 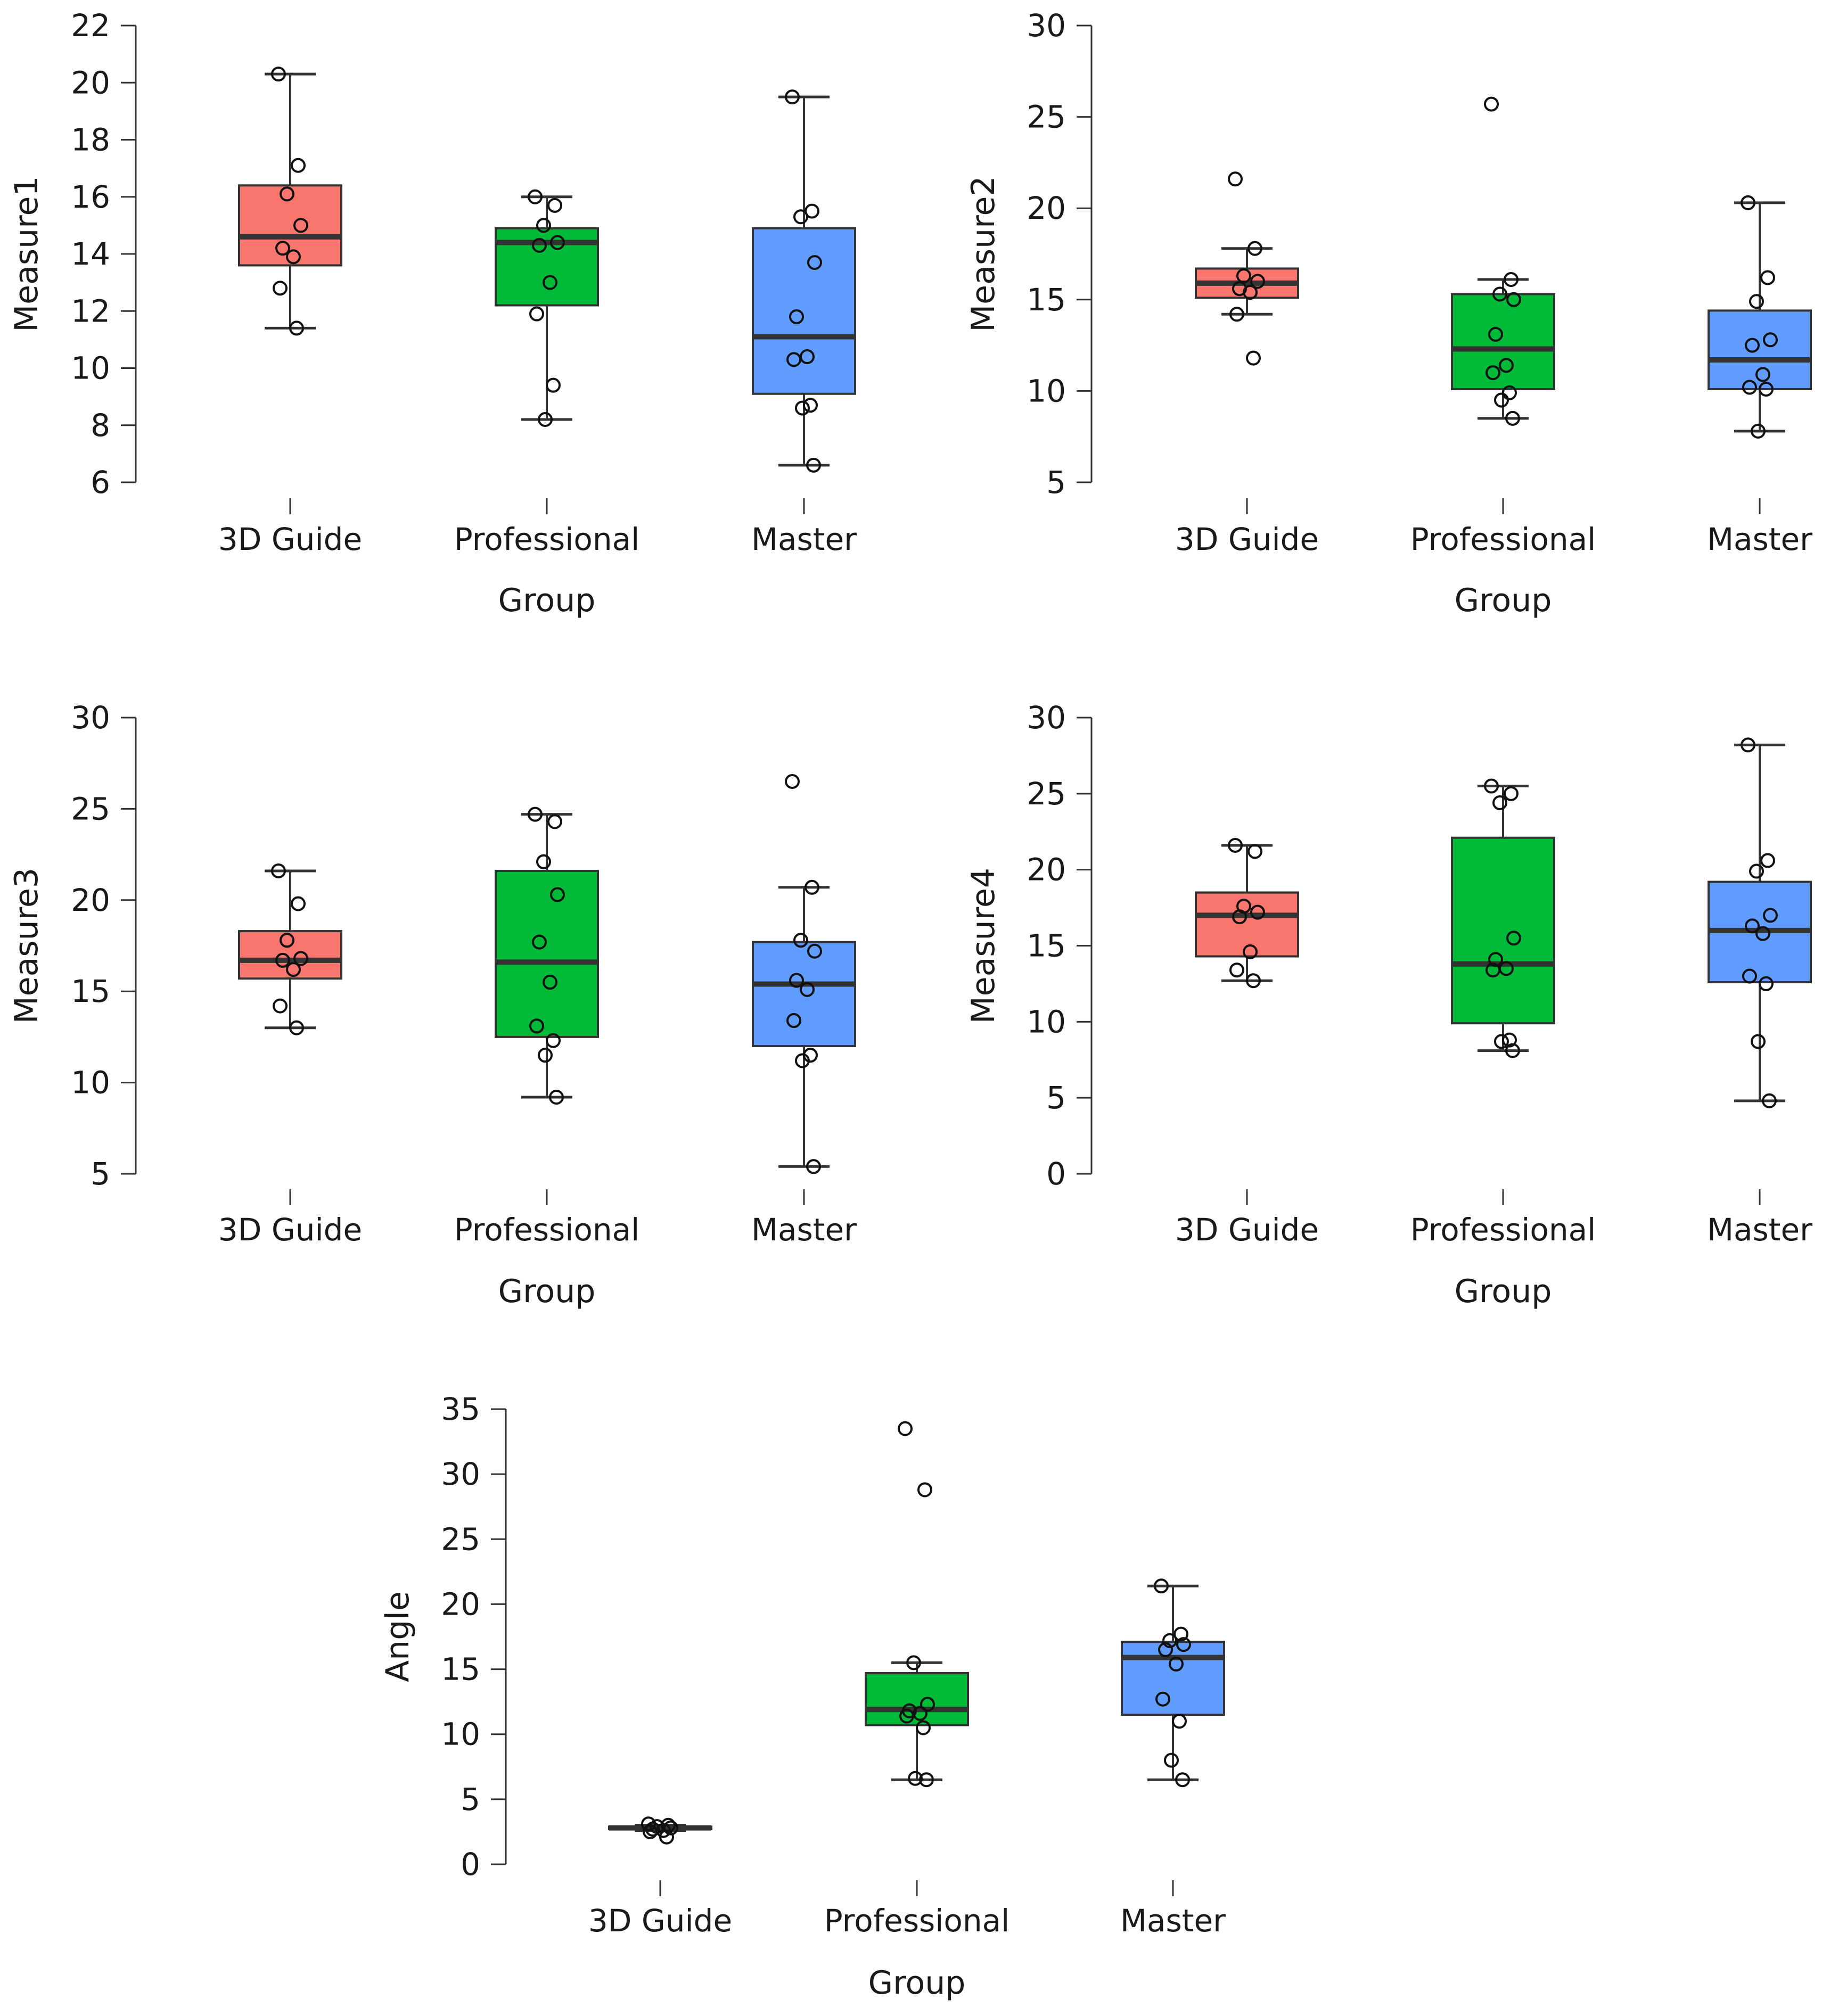 What do you see at coordinates (1503, 341) in the screenshot?
I see `box-body` at bounding box center [1503, 341].